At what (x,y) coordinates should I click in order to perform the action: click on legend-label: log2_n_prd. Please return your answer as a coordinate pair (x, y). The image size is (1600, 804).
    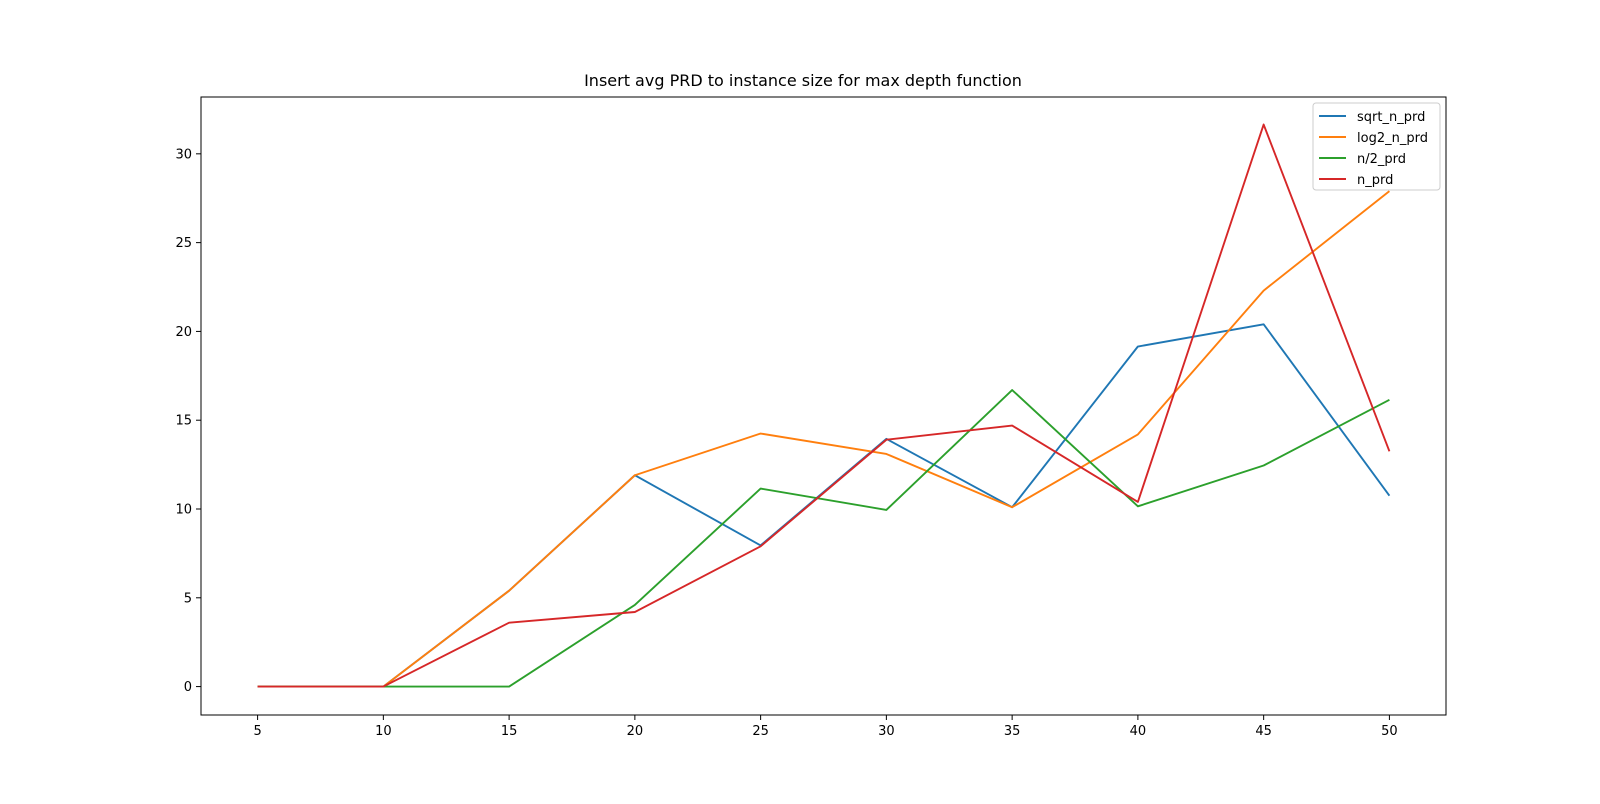
    Looking at the image, I should click on (1392, 138).